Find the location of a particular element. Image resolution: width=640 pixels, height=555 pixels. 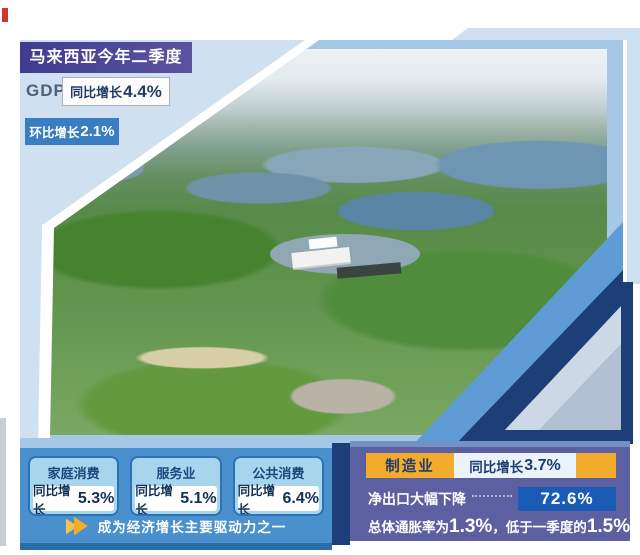

manufacturing-bar: 制造业 同比增长 3.7% is located at coordinates (491, 465).